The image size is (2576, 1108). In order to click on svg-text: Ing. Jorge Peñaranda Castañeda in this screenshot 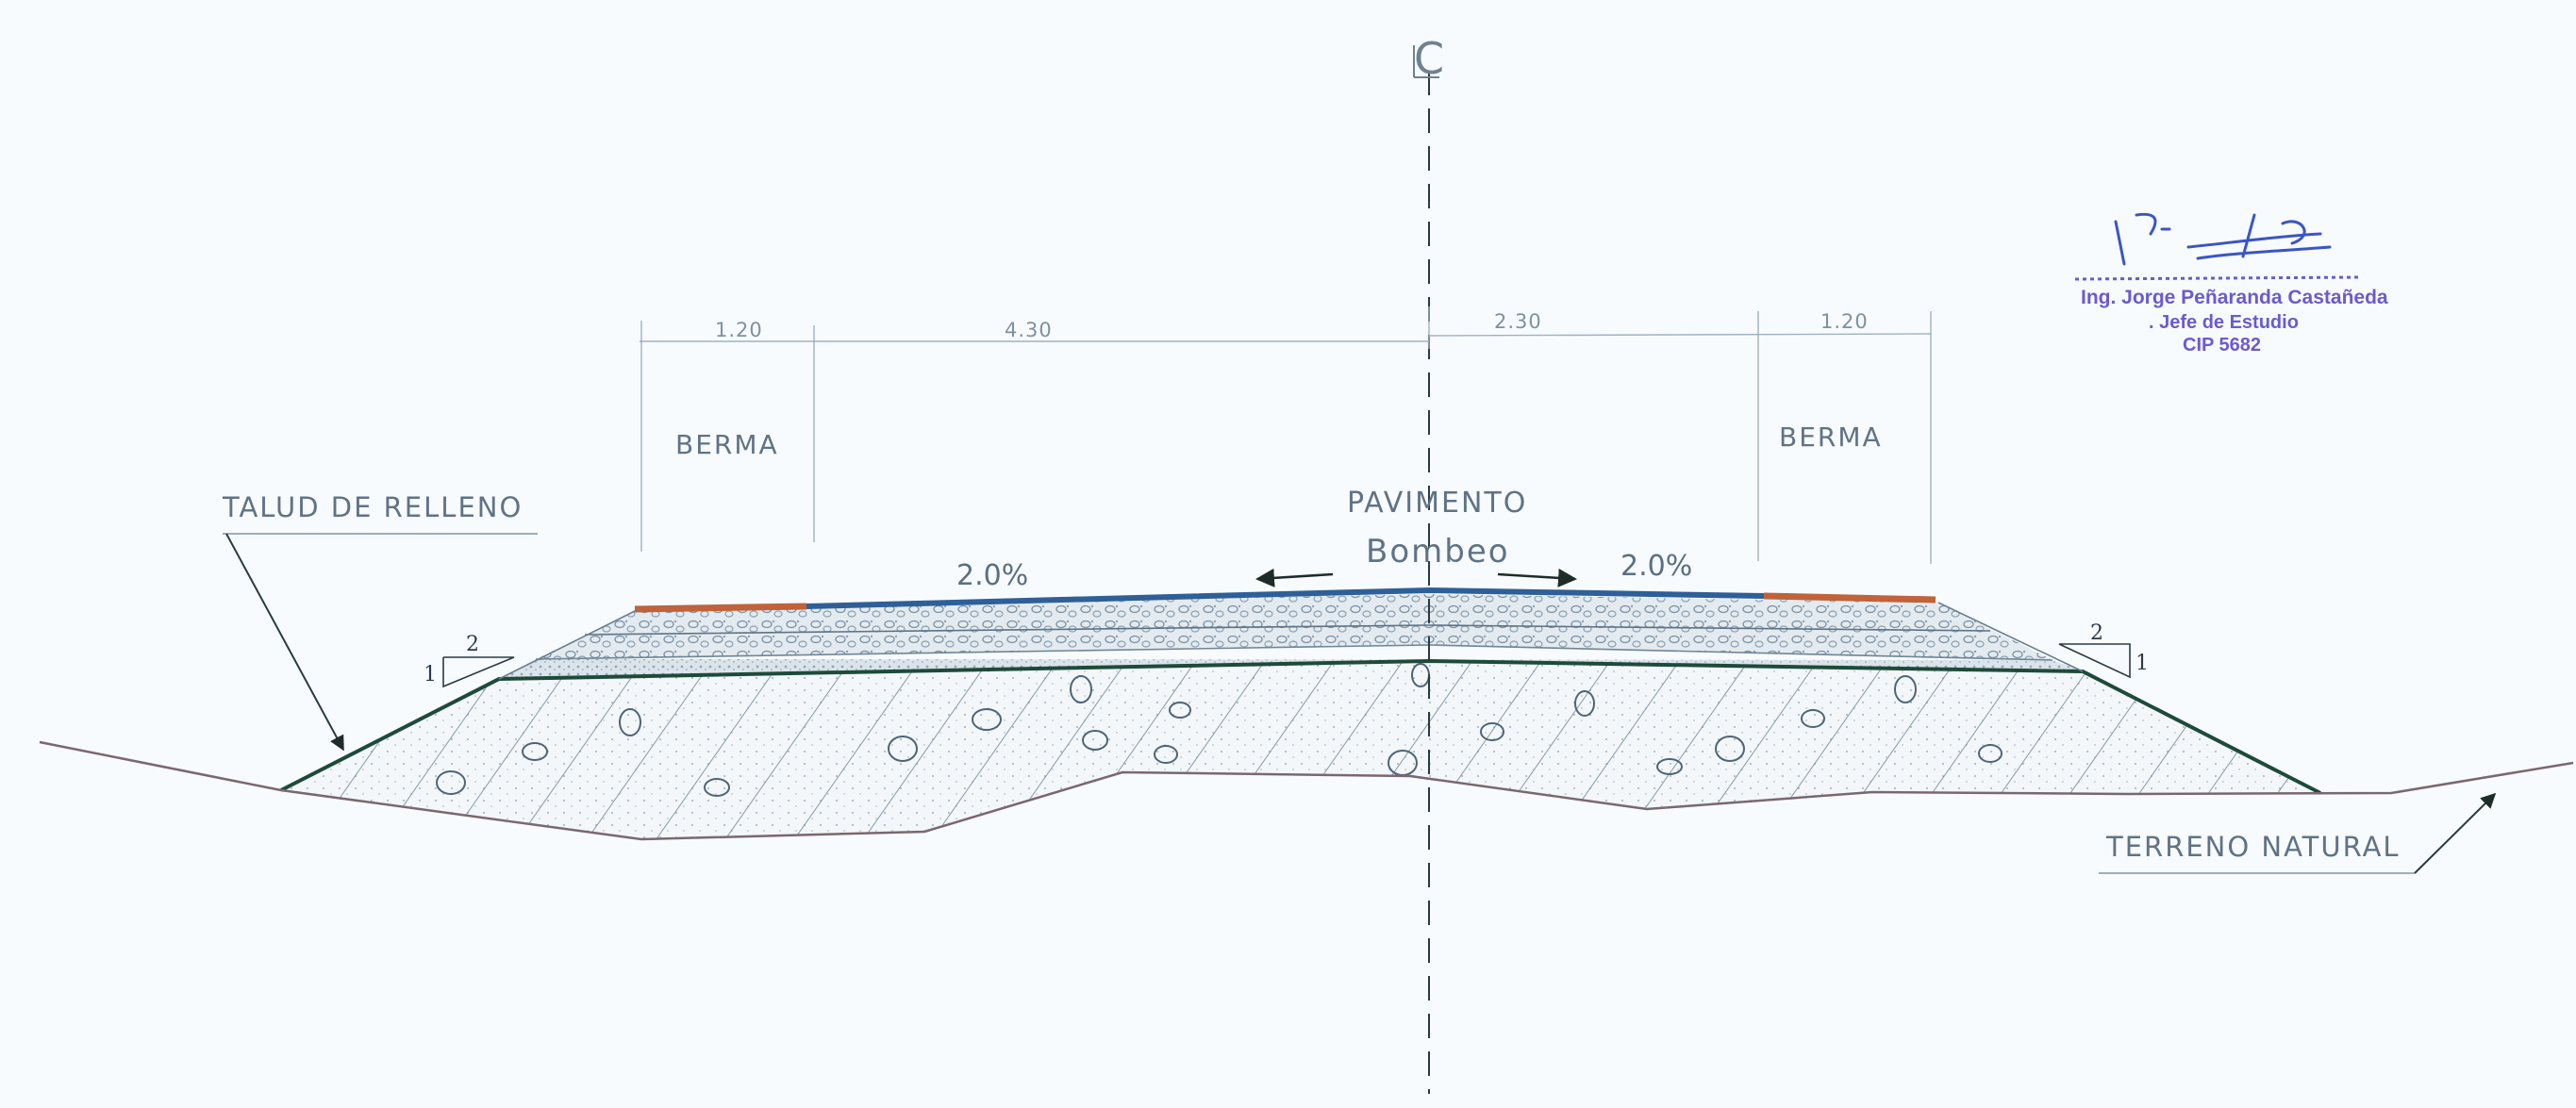, I will do `click(2234, 297)`.